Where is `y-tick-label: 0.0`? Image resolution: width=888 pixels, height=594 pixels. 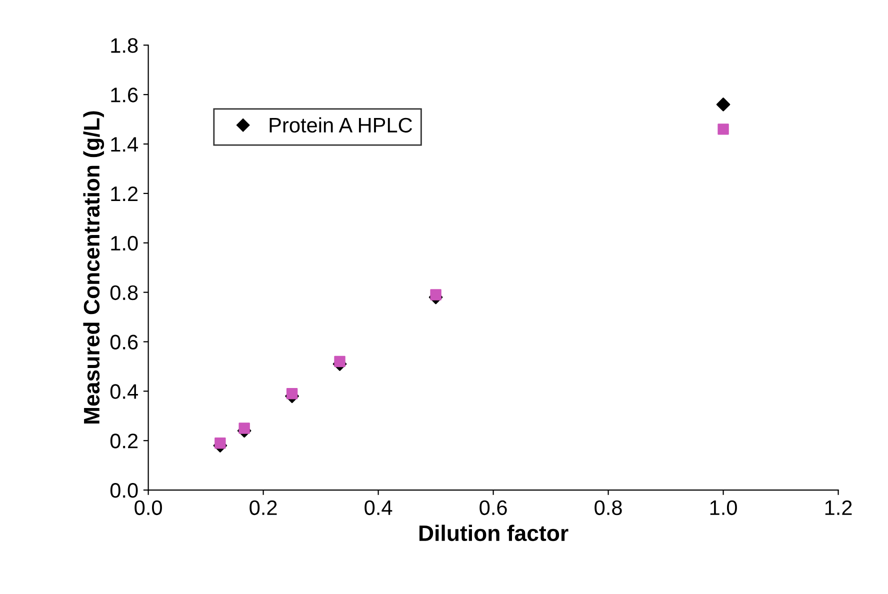 y-tick-label: 0.0 is located at coordinates (124, 490).